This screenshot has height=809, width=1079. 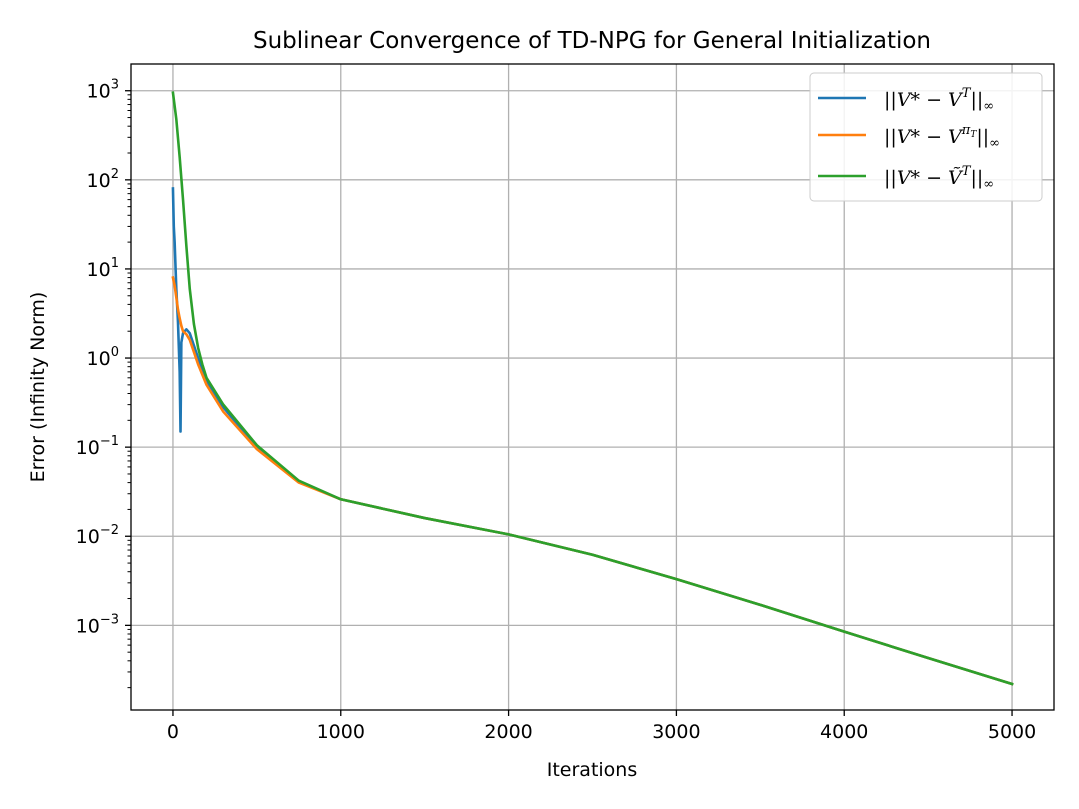 What do you see at coordinates (508, 732) in the screenshot?
I see `x-tick-label: 2000` at bounding box center [508, 732].